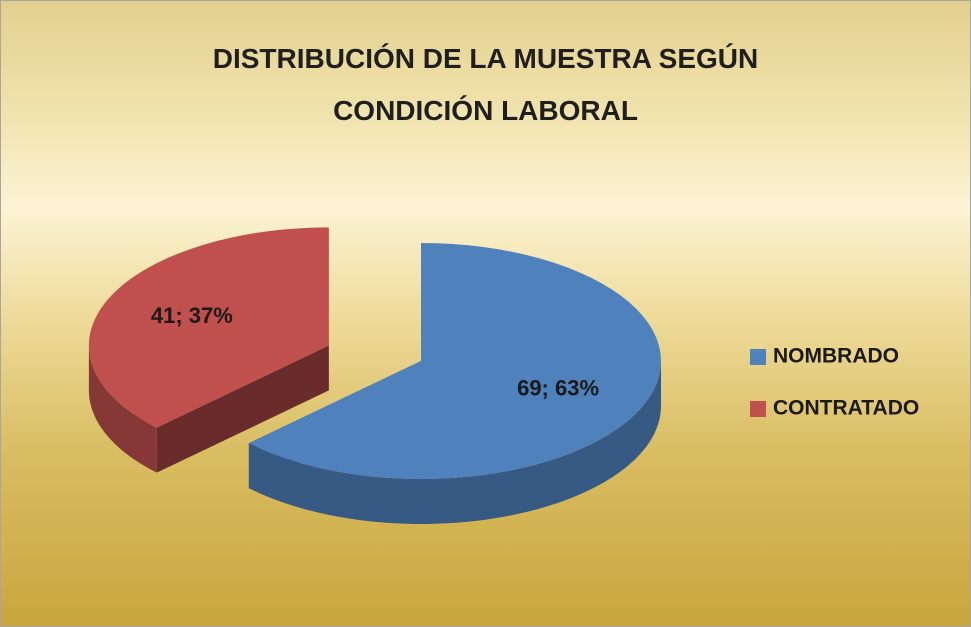 This screenshot has height=627, width=971. What do you see at coordinates (836, 356) in the screenshot?
I see `legend-label: NOMBRADO` at bounding box center [836, 356].